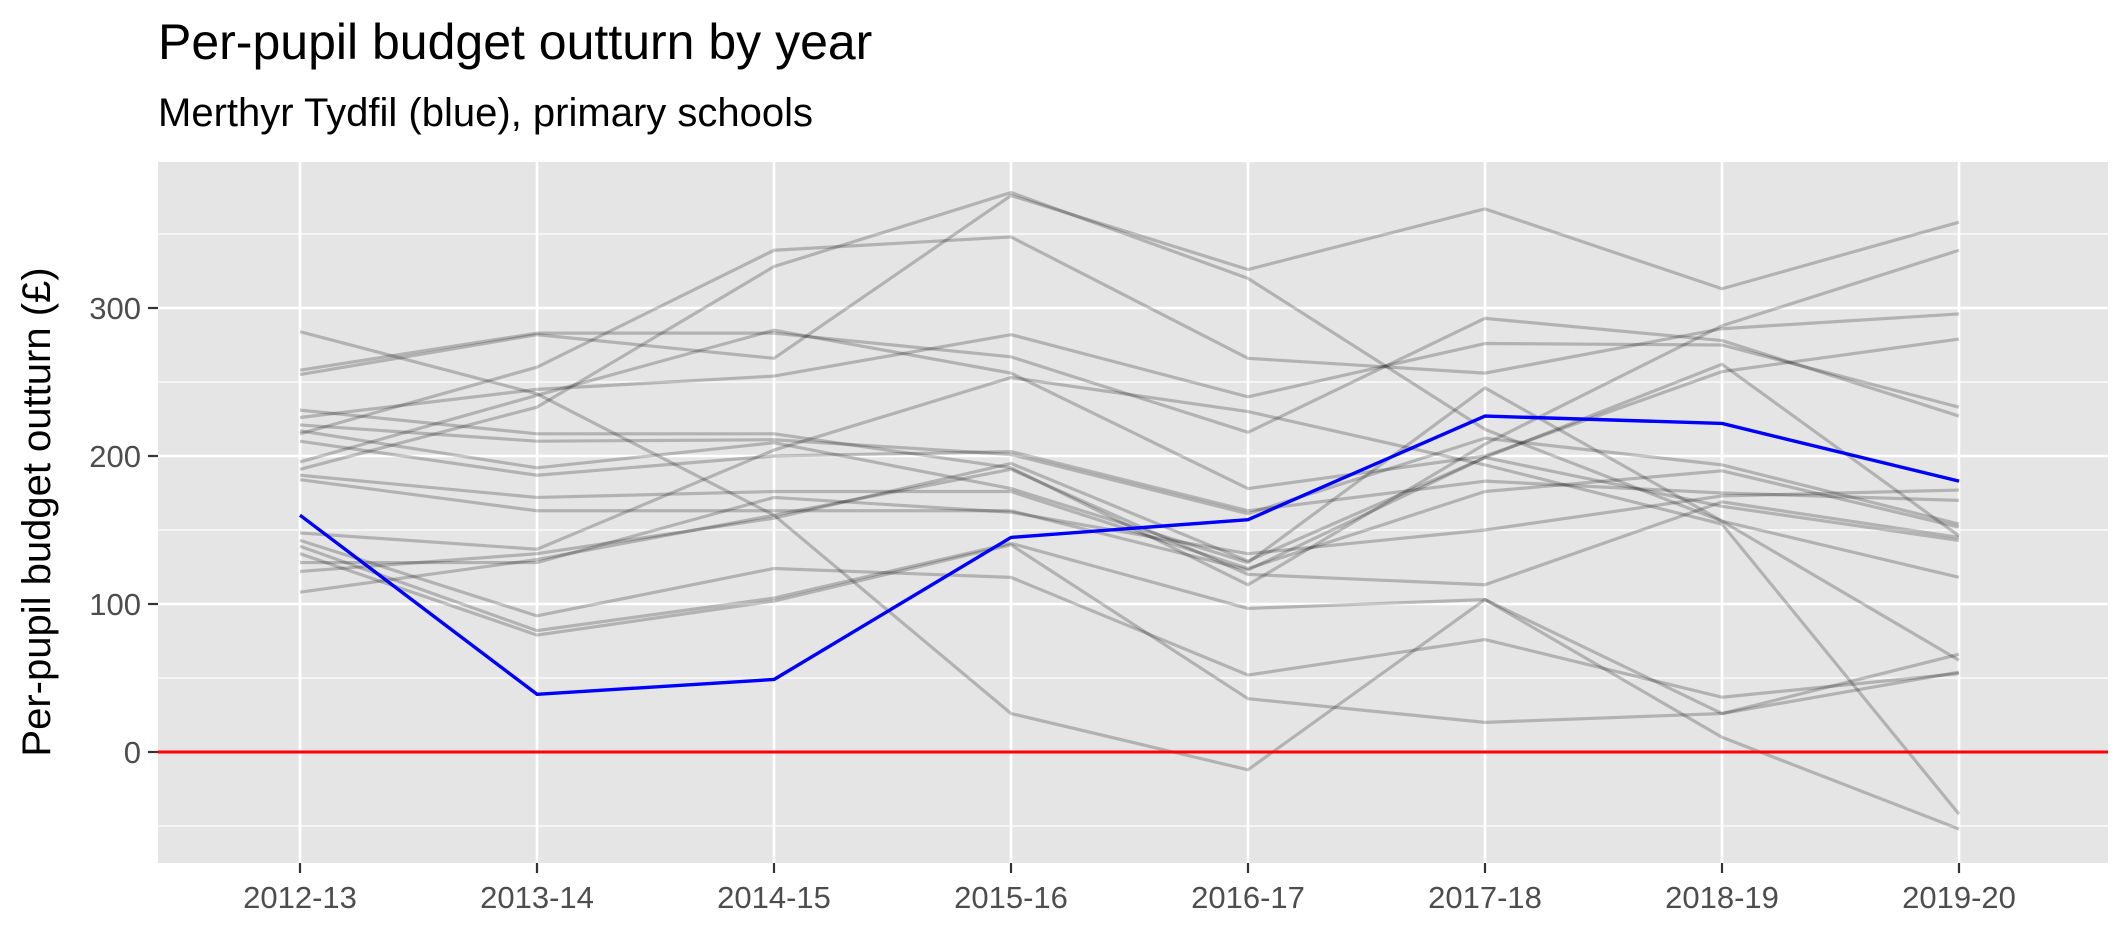 This screenshot has height=937, width=2116. I want to click on y-tick-label: 200, so click(115, 456).